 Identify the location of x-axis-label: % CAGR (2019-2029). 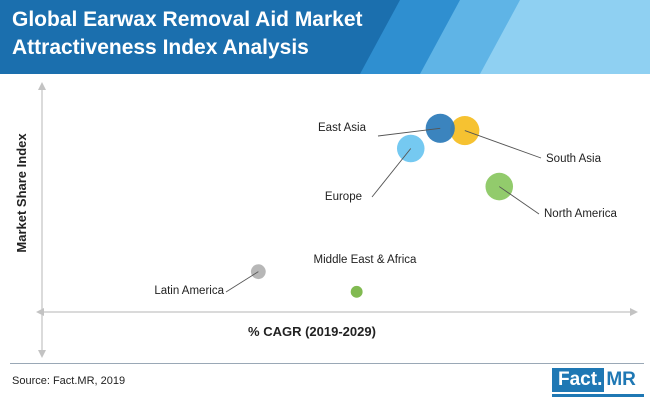
(312, 331).